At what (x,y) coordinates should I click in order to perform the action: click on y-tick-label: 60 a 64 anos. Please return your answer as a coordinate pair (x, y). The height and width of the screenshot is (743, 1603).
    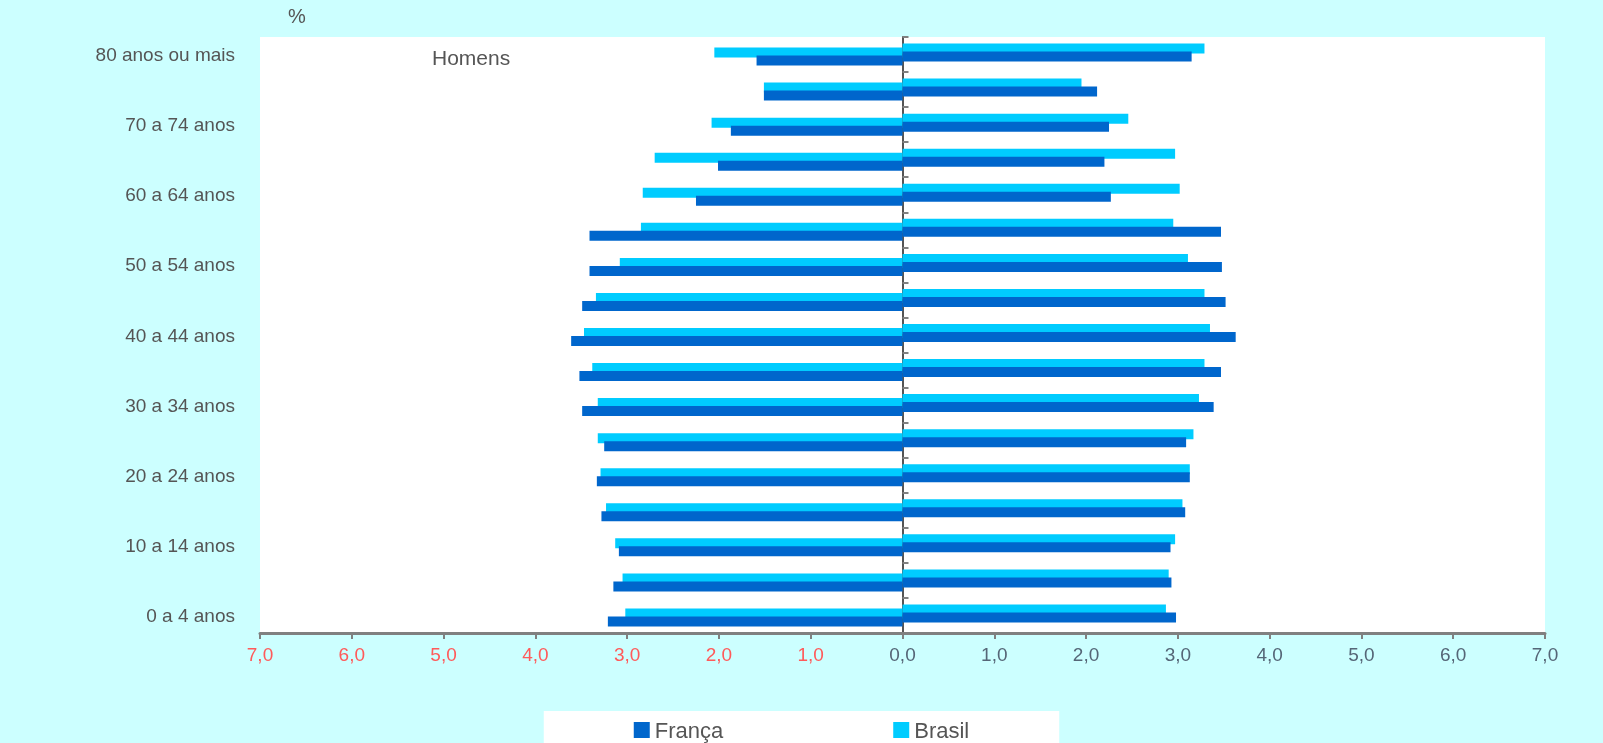
    Looking at the image, I should click on (180, 195).